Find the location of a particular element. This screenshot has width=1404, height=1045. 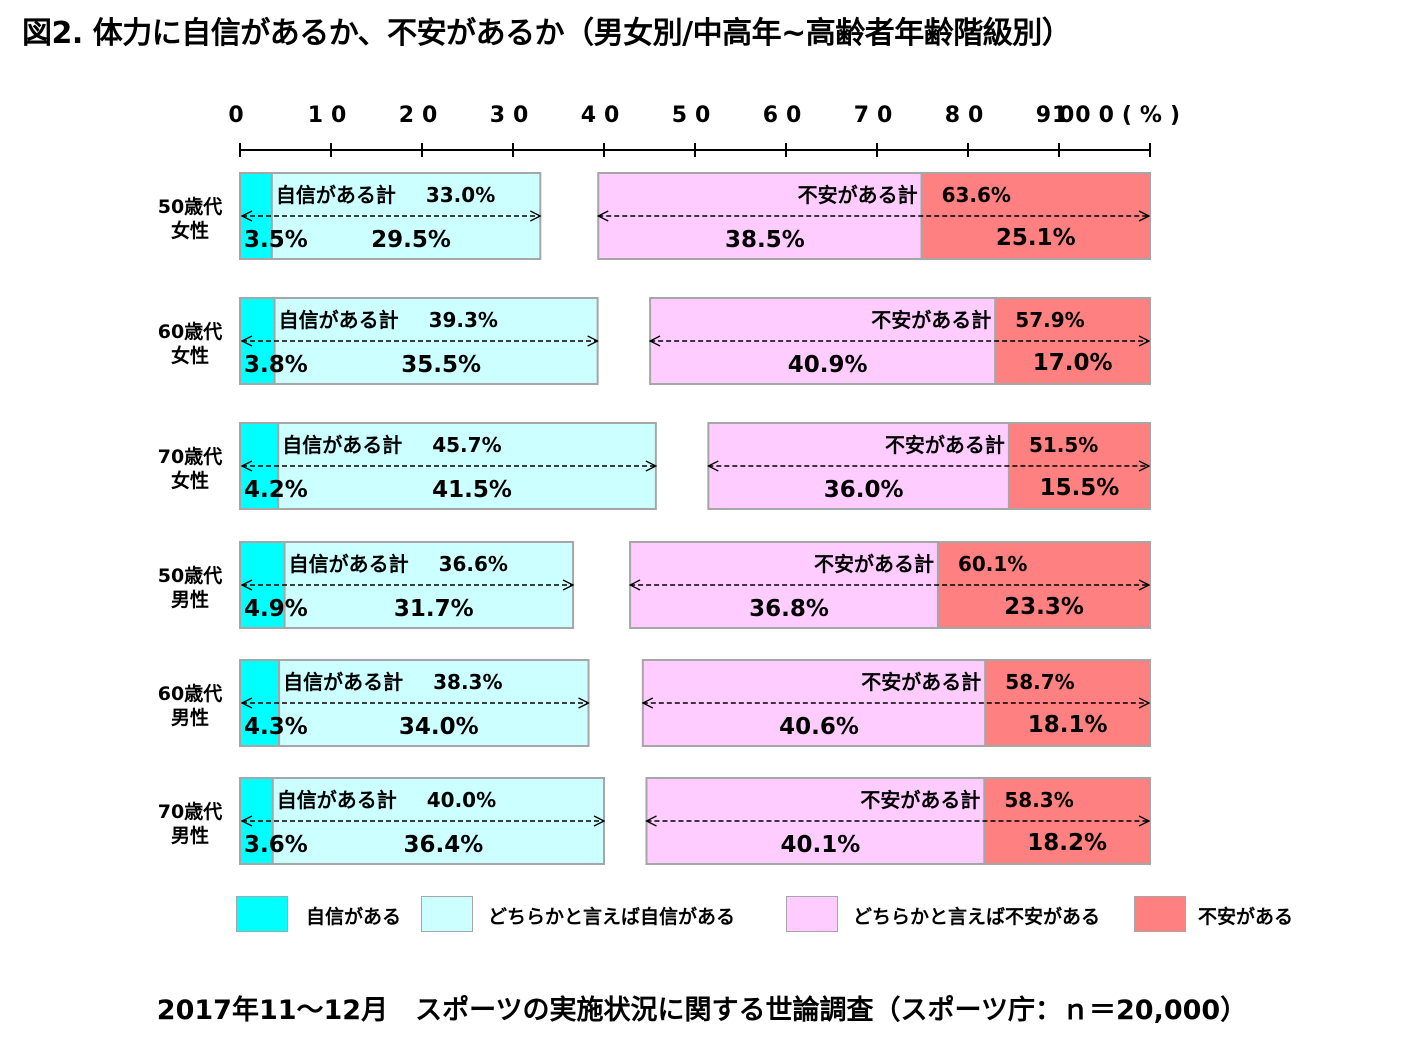

value-label-anxious: 18.2% is located at coordinates (1067, 843).